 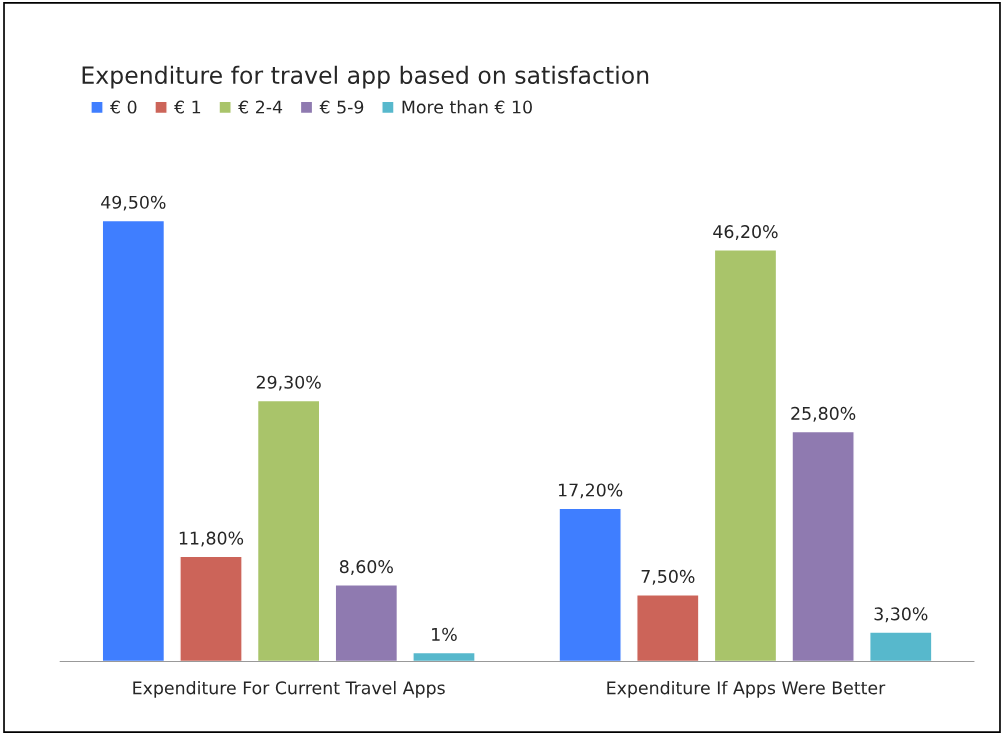 What do you see at coordinates (365, 77) in the screenshot?
I see `chart-title: Expenditure for travel app based on satisfaction` at bounding box center [365, 77].